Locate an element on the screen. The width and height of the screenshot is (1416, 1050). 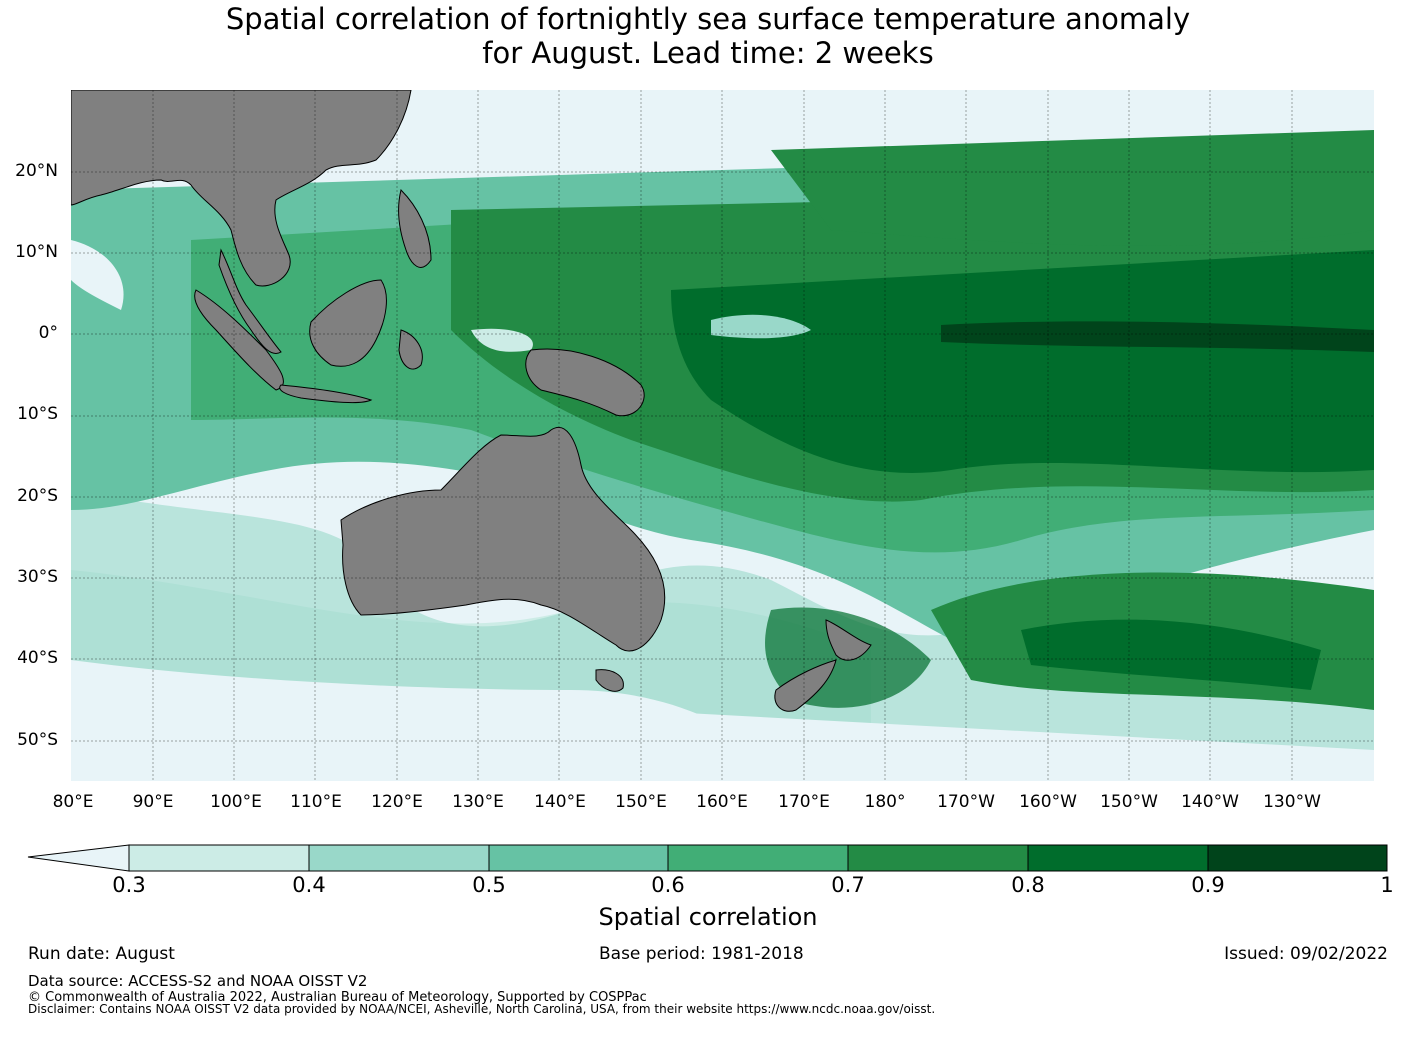
lat-tick: 30°S is located at coordinates (37, 577).